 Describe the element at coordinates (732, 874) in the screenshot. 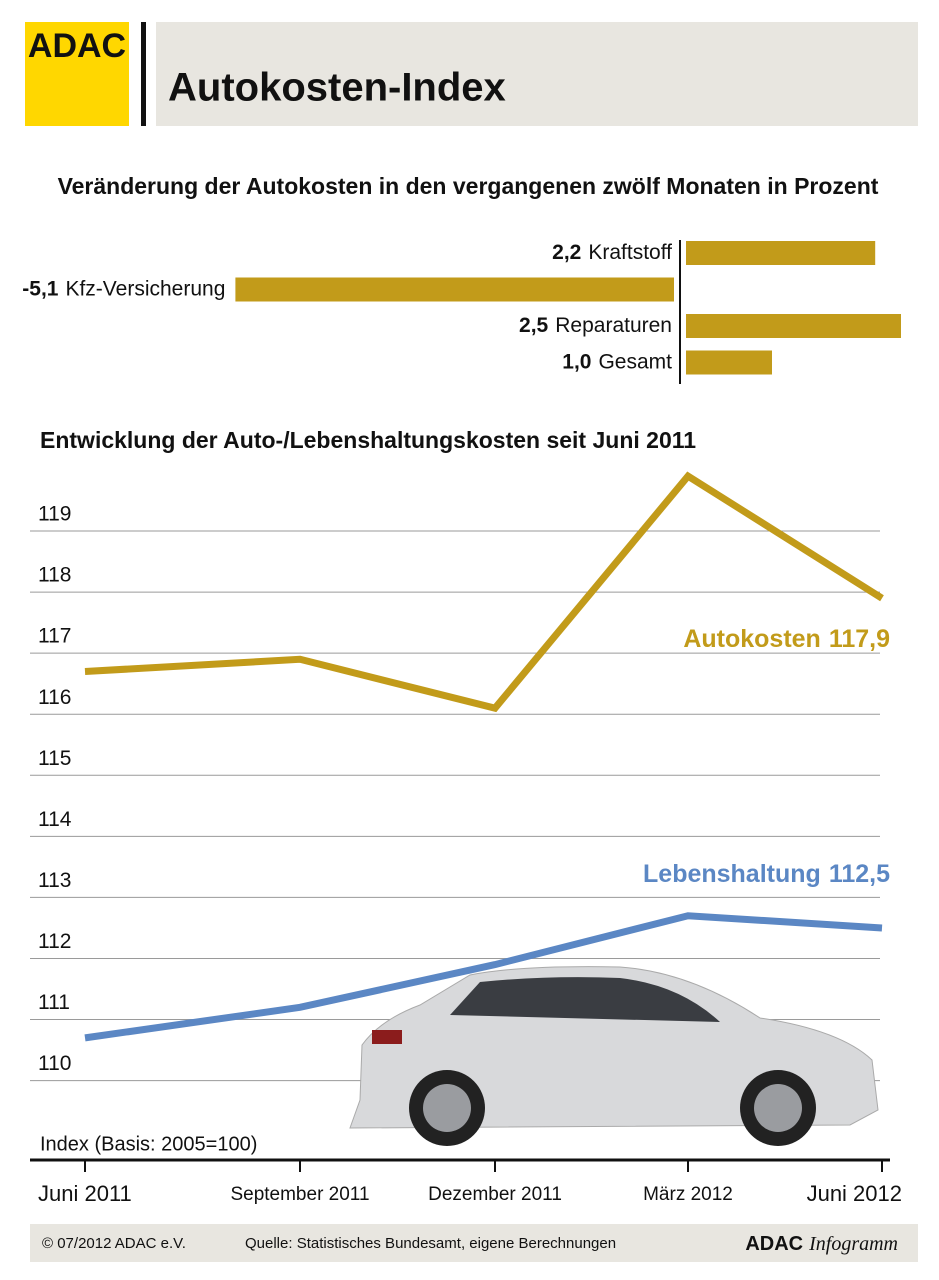

I see `series-name: Lebenshaltung` at that location.